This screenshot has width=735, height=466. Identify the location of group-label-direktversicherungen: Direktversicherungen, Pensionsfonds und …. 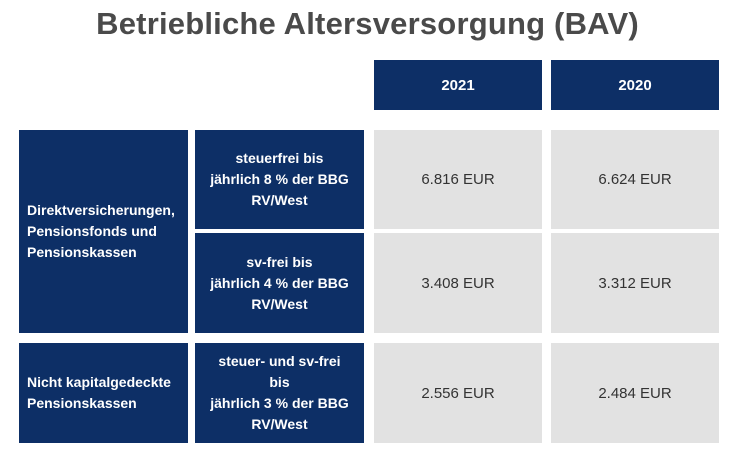
(103, 231).